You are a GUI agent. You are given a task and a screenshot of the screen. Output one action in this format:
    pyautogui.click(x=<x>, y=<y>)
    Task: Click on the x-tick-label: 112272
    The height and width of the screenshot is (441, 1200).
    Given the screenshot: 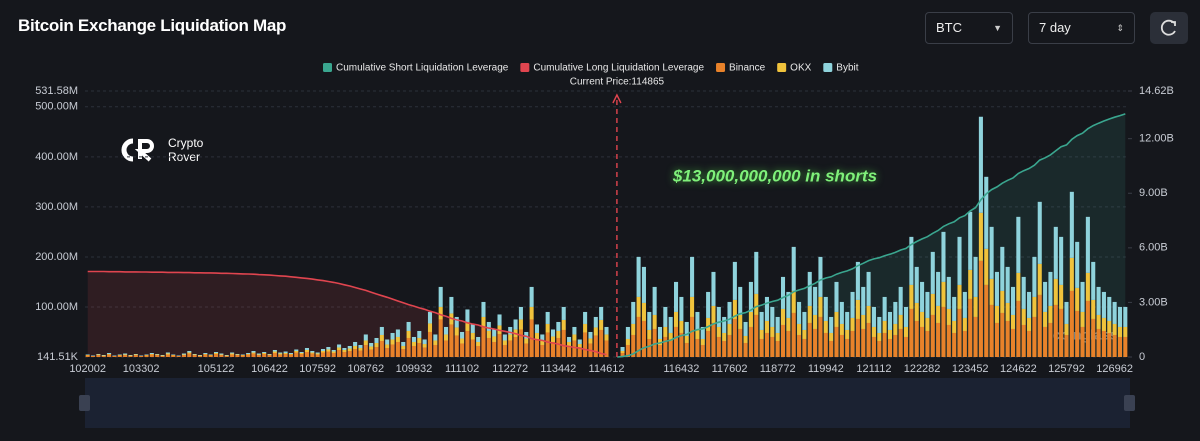 What is the action you would take?
    pyautogui.click(x=510, y=369)
    